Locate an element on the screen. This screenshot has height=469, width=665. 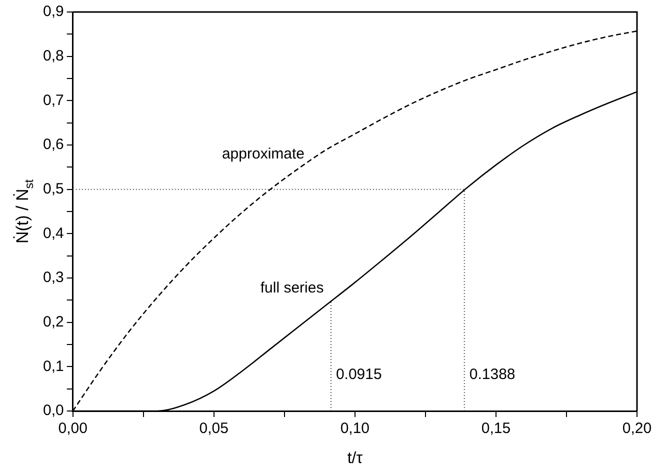
series-label: approximate is located at coordinates (263, 153).